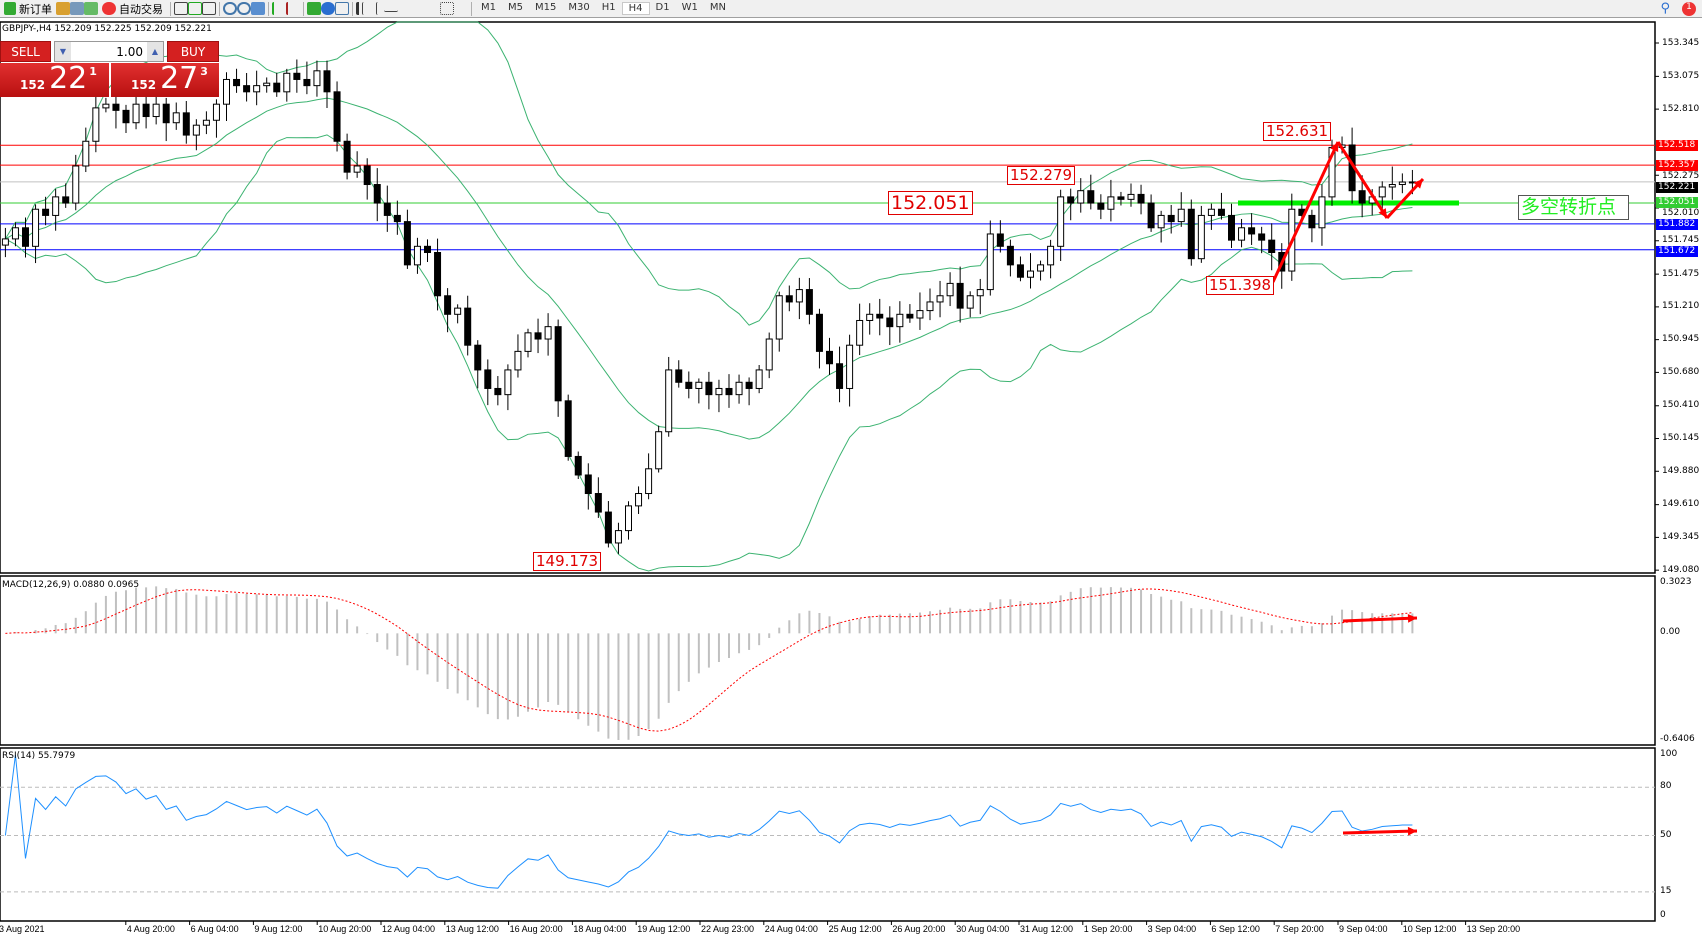 The image size is (1702, 936). What do you see at coordinates (791, 929) in the screenshot?
I see `time-axis-label: 24 Aug 04:00` at bounding box center [791, 929].